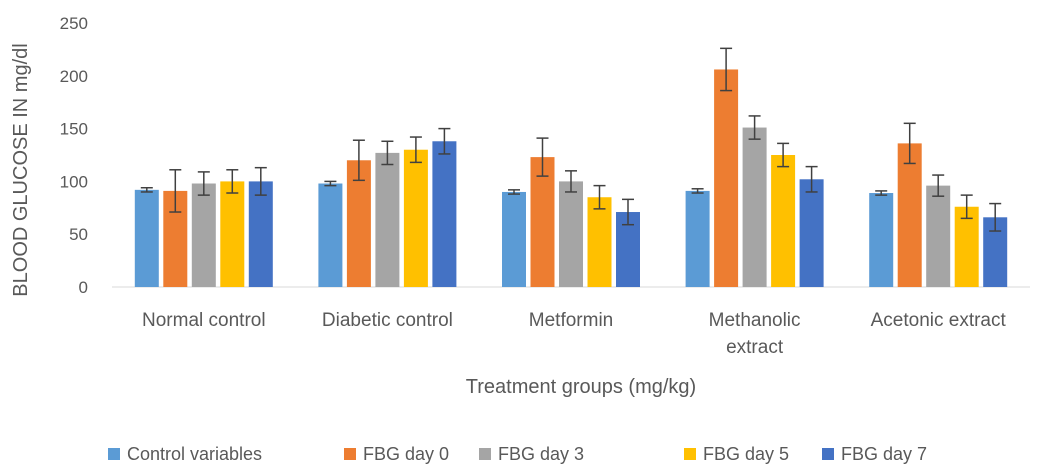 Image resolution: width=1038 pixels, height=467 pixels. What do you see at coordinates (755, 347) in the screenshot?
I see `x-category-line: extract` at bounding box center [755, 347].